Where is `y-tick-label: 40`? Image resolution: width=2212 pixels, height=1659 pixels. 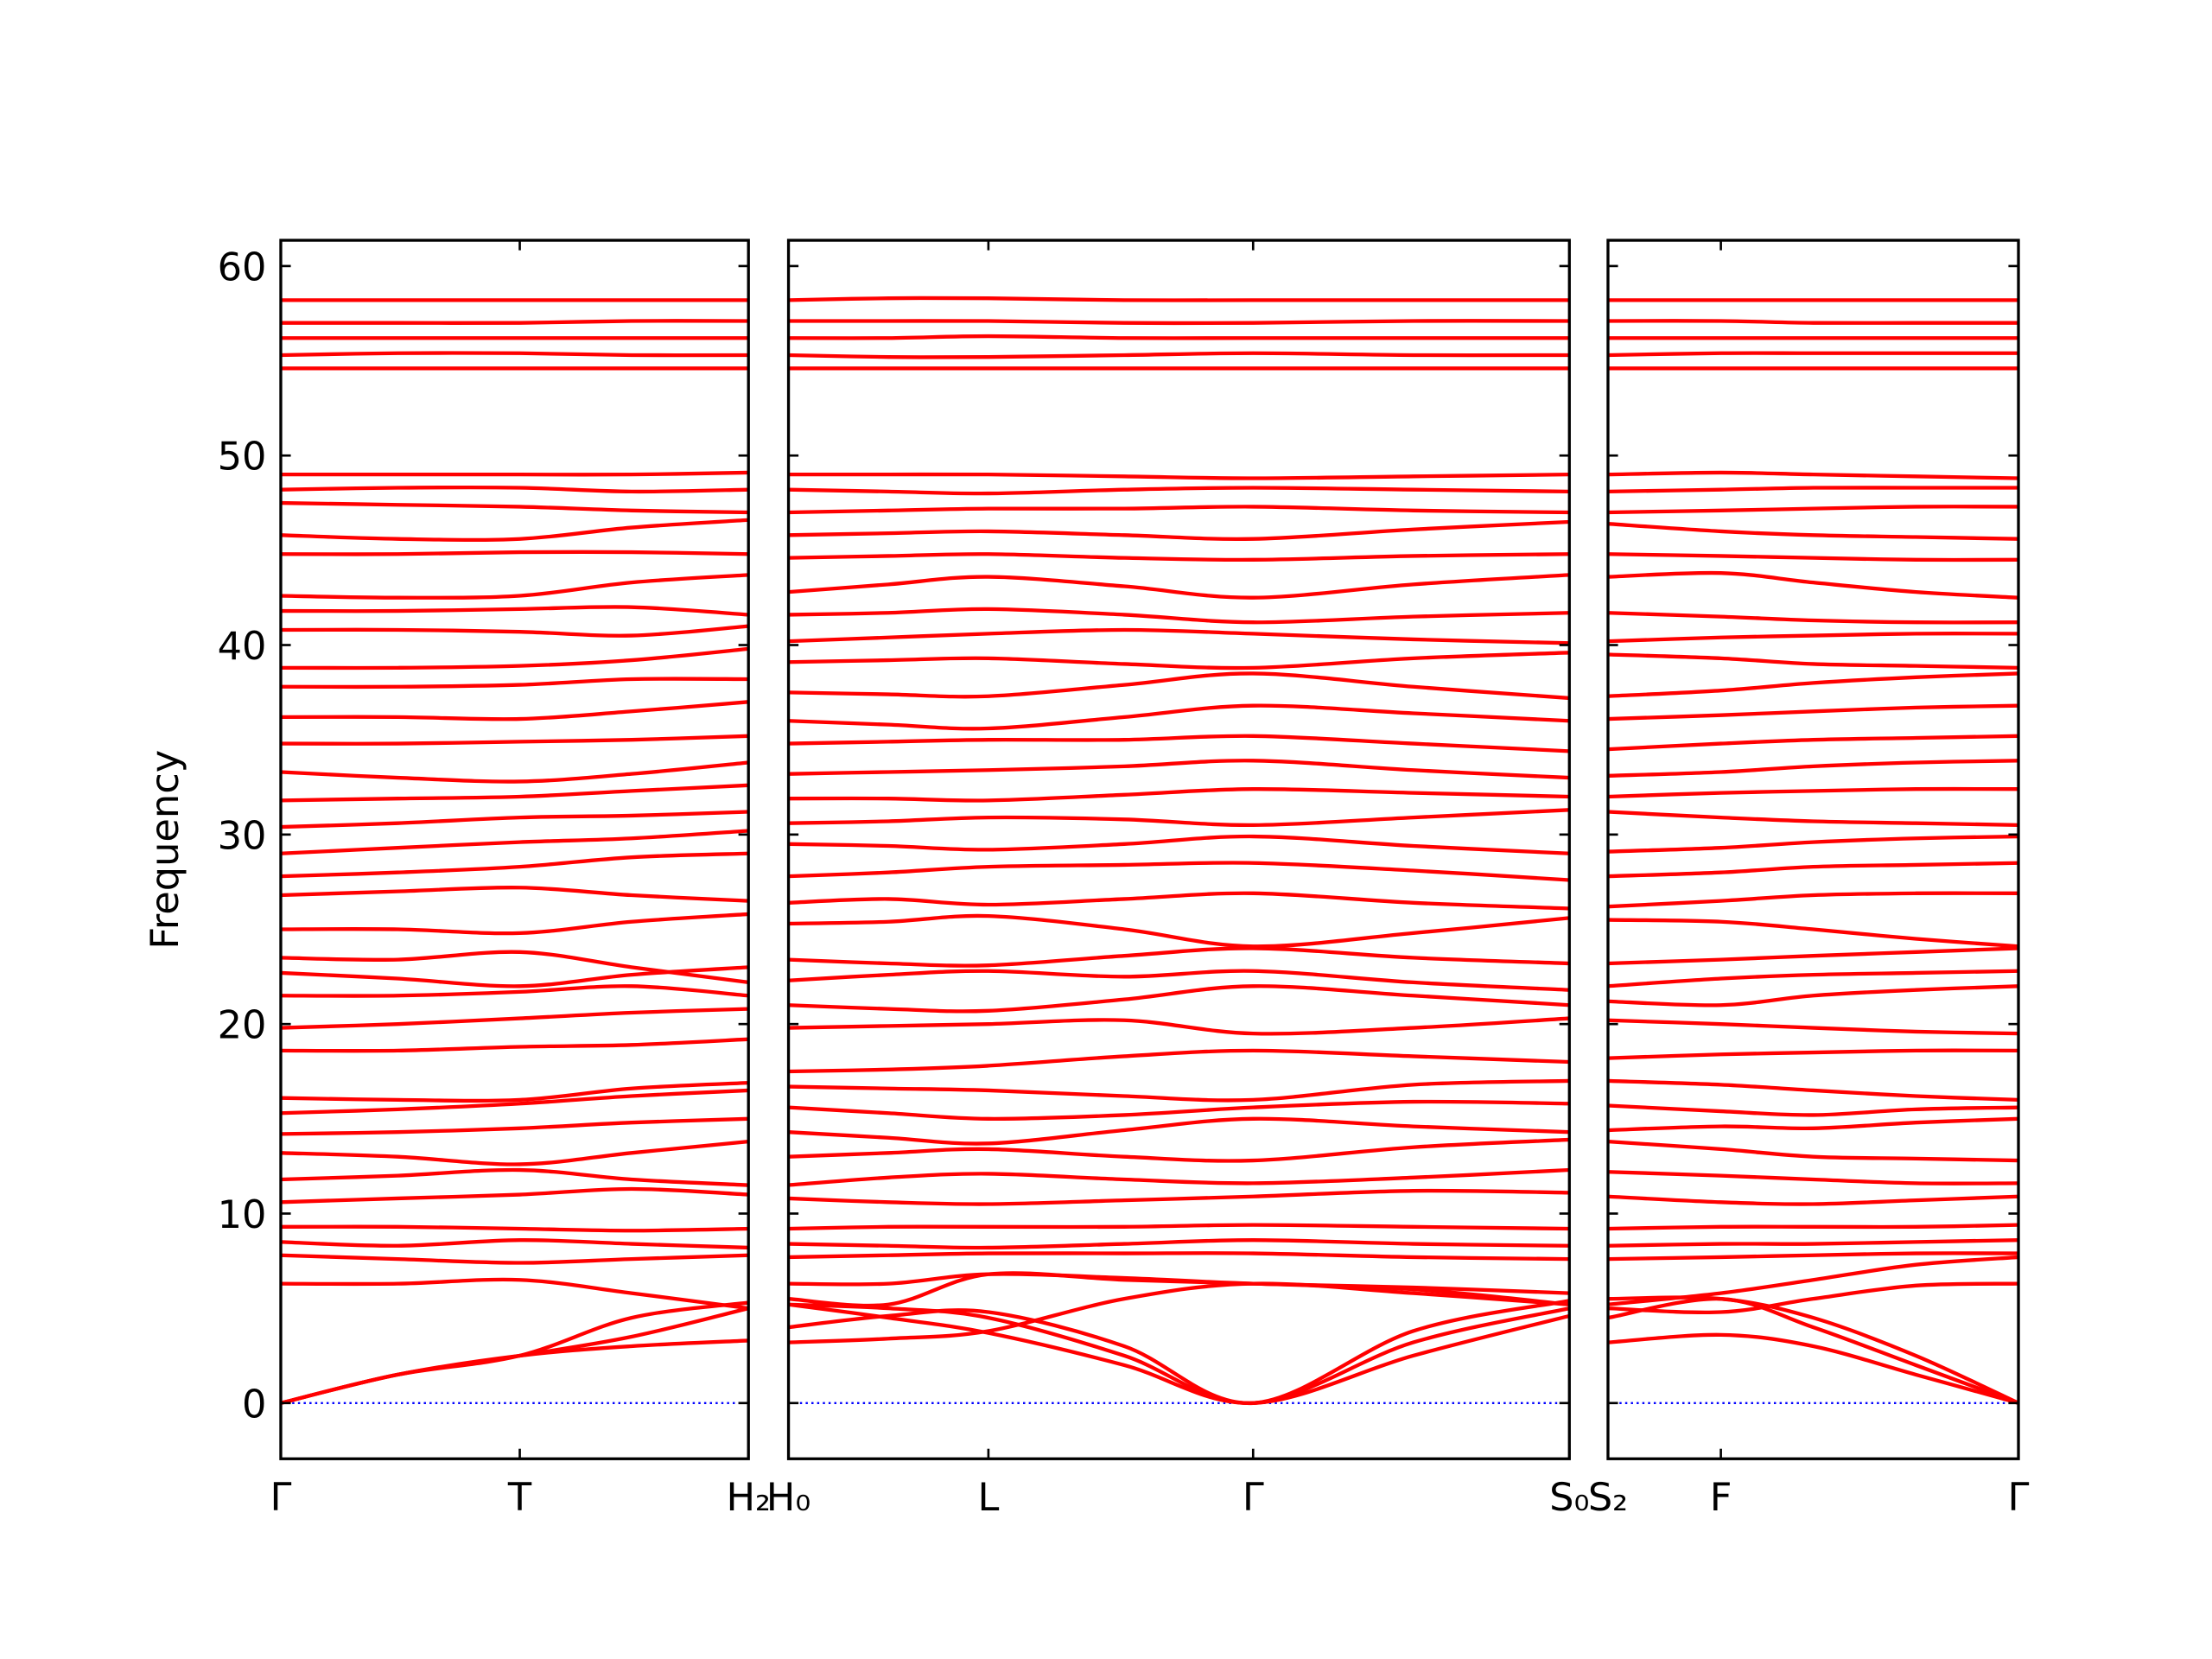 y-tick-label: 40 is located at coordinates (242, 646).